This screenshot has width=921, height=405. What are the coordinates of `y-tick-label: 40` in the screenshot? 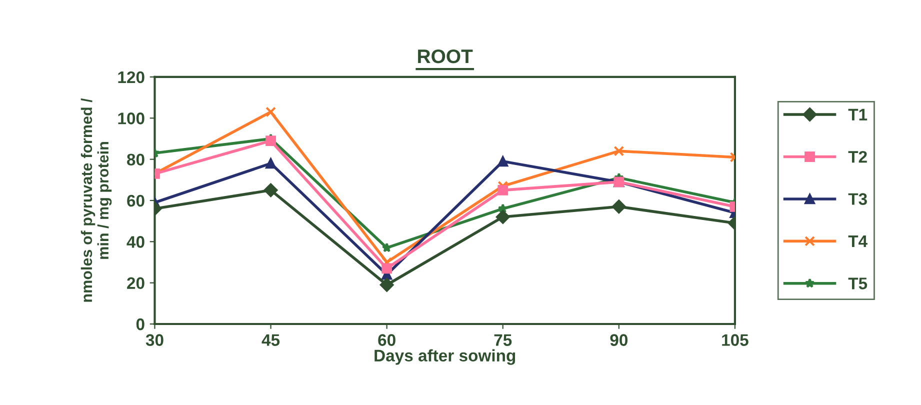 It's located at (135, 242).